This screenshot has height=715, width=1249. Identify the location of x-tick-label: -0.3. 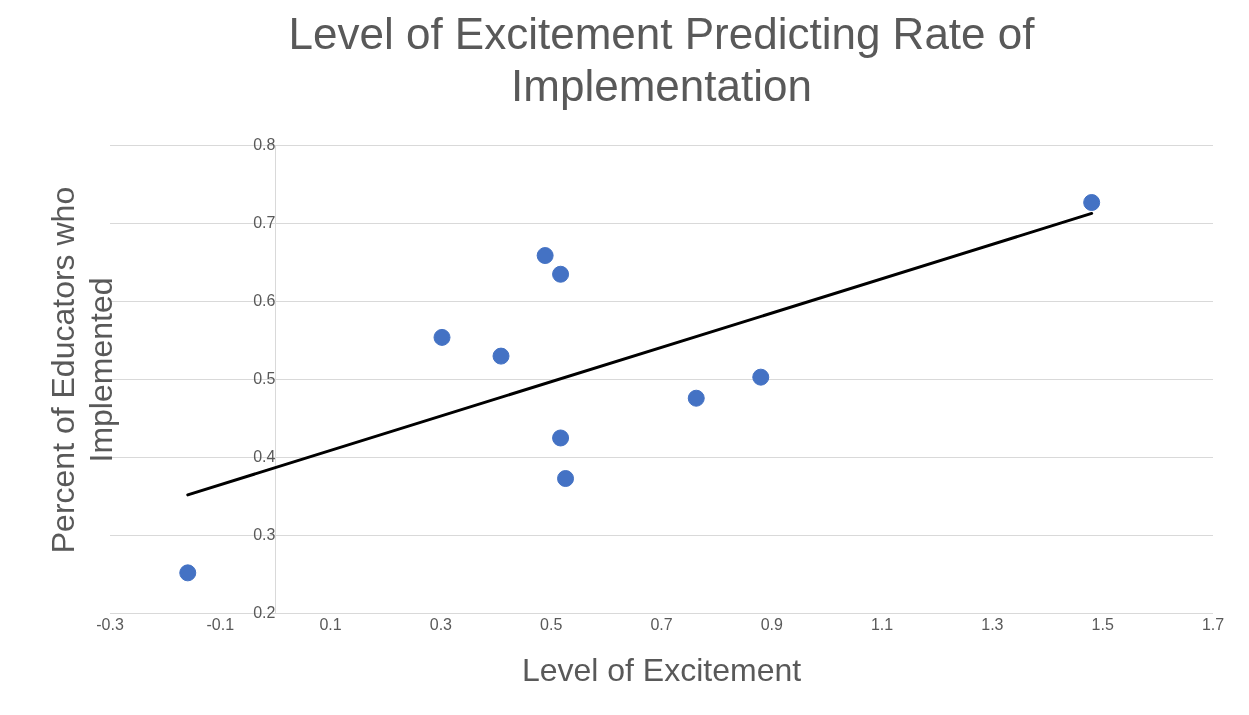
(110, 625).